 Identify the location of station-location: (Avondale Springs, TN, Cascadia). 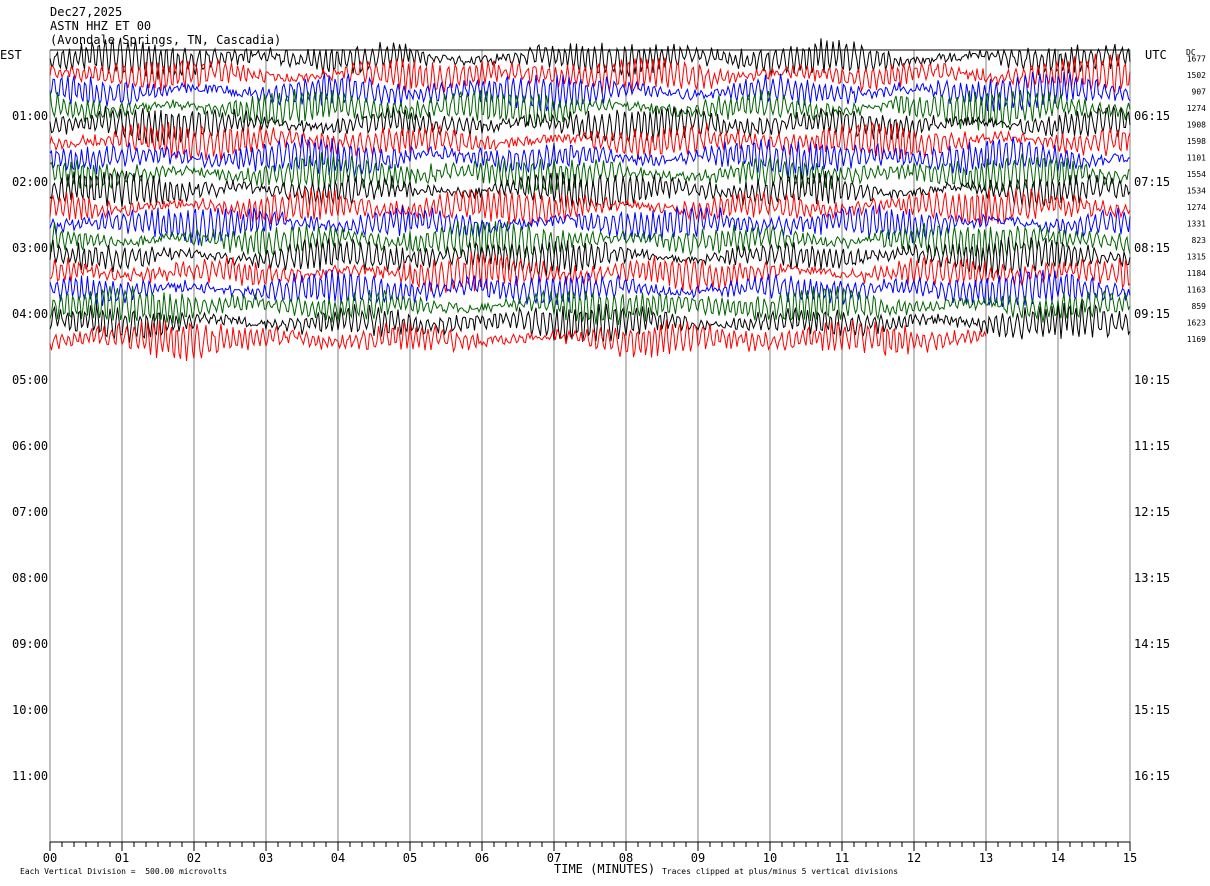
(166, 40).